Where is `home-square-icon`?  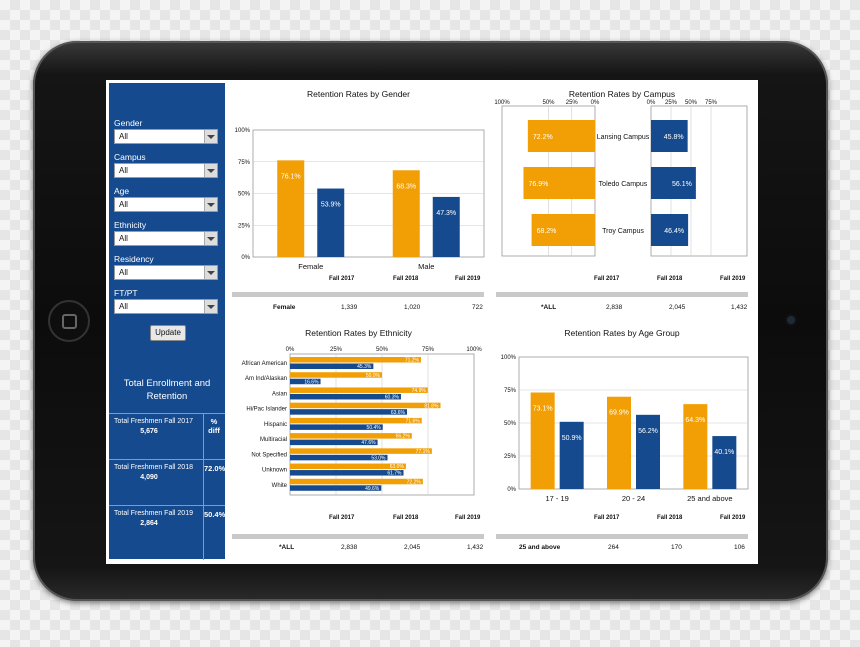 home-square-icon is located at coordinates (69, 321).